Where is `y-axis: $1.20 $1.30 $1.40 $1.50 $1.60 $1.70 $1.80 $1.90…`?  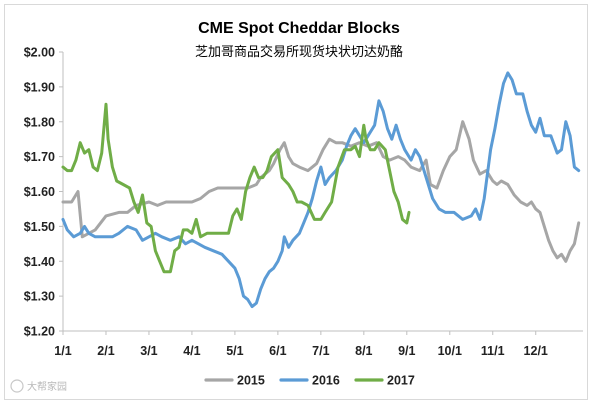
y-axis: $1.20 $1.30 $1.40 $1.50 $1.60 $1.70 $1.80 $1.90… is located at coordinates (44, 192).